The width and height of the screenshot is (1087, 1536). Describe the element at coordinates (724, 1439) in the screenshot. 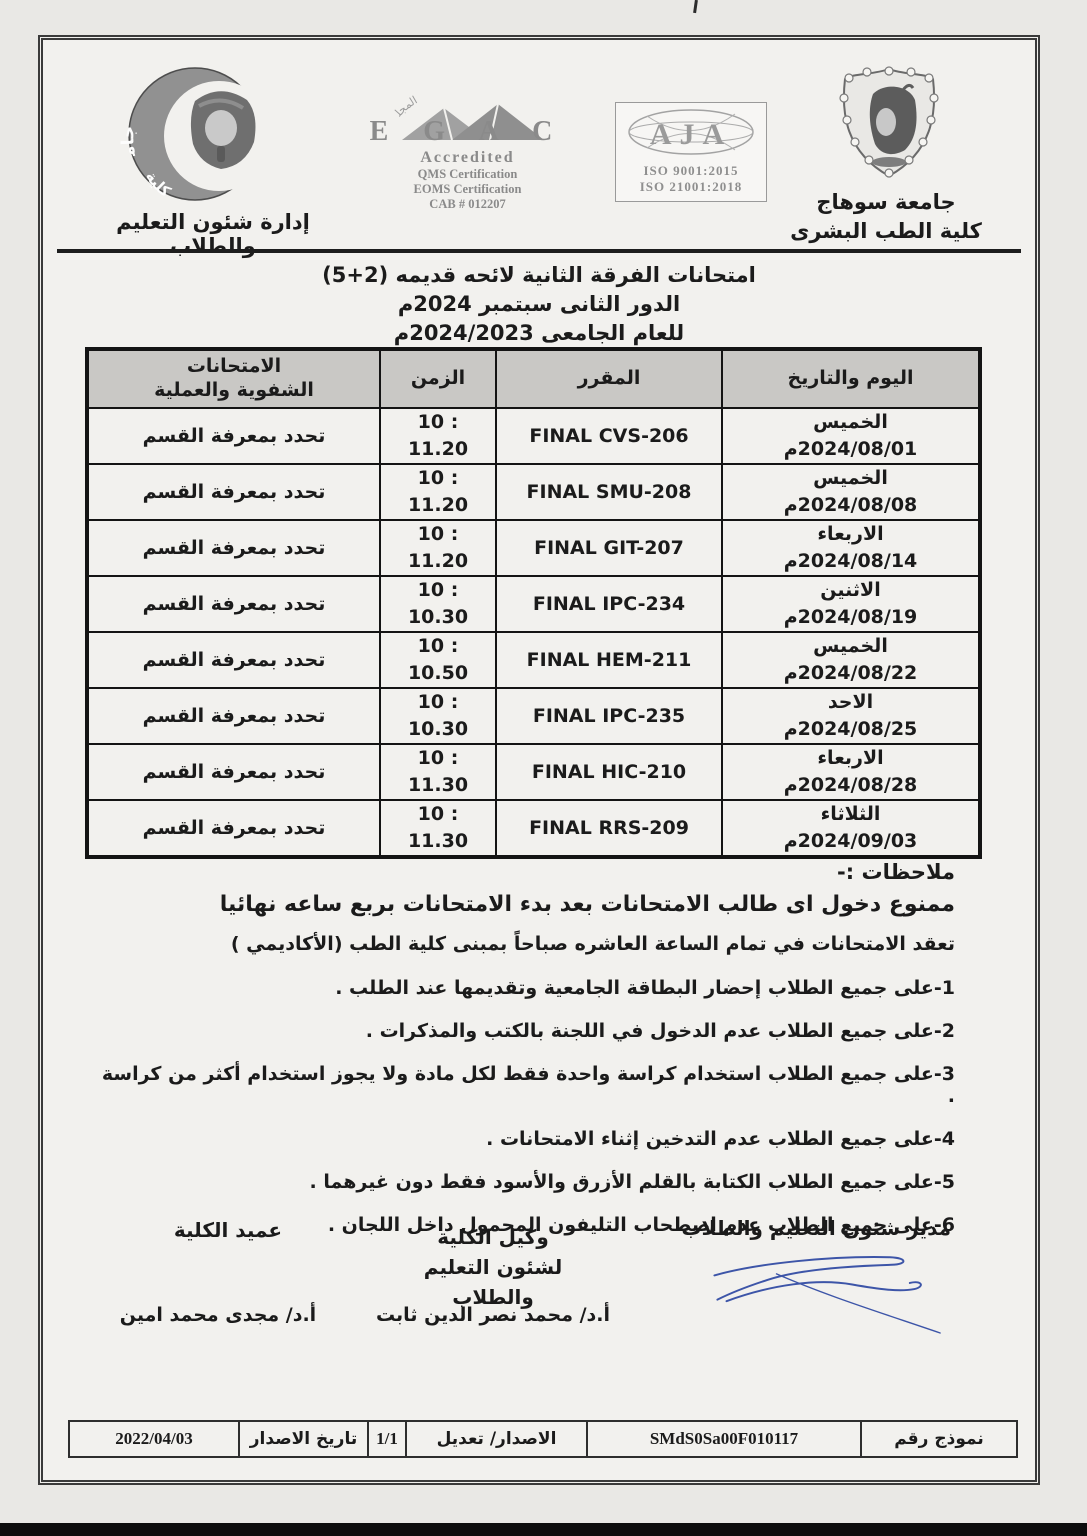

I see `form-number-value: SMdS0Sa00F010117` at that location.